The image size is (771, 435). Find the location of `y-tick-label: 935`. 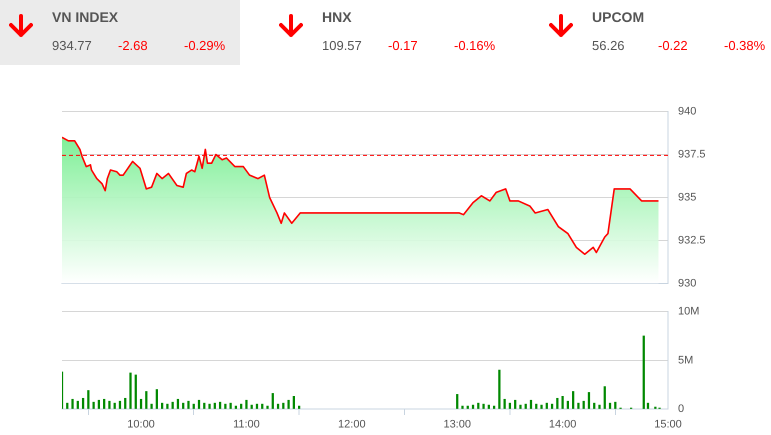

y-tick-label: 935 is located at coordinates (687, 198).